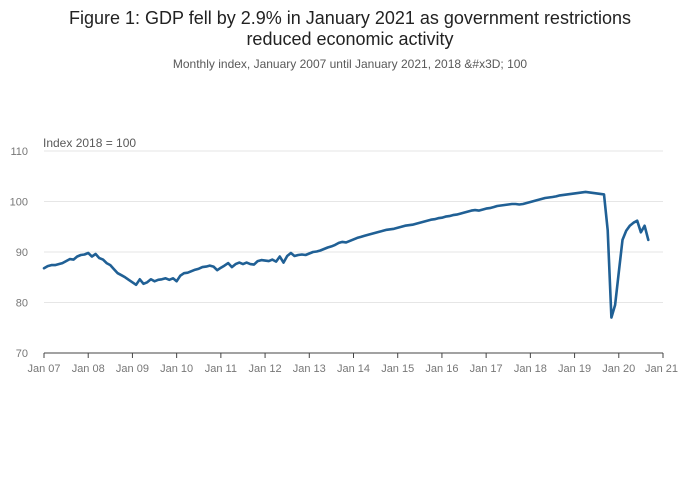 The image size is (700, 502). I want to click on x-tick-label: Jan 20, so click(618, 369).